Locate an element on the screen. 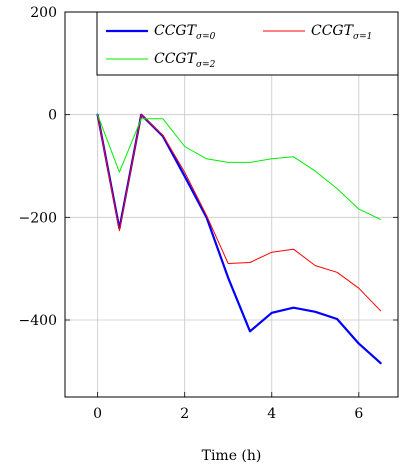  y-tick-label: −200 is located at coordinates (38, 218).